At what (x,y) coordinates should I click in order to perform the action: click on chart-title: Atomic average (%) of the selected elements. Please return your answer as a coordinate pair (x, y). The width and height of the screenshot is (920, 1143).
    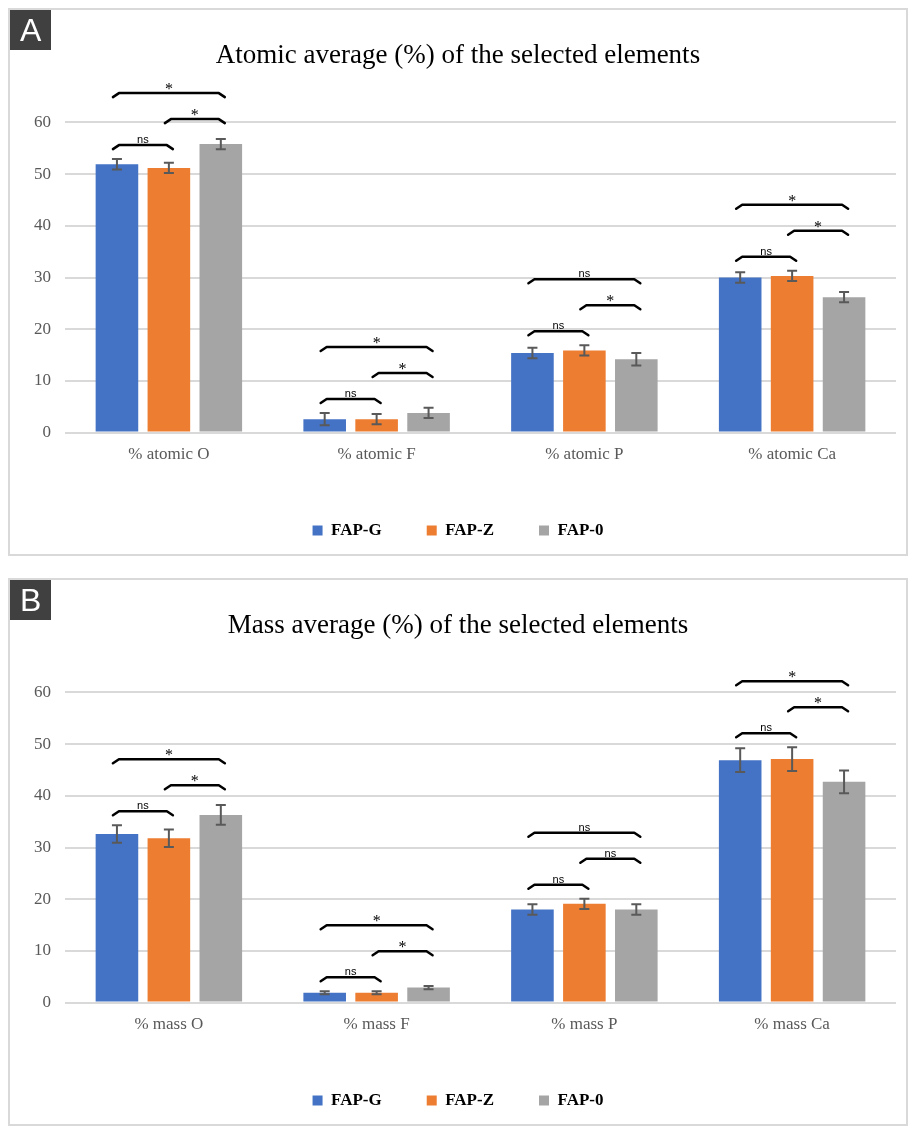
    Looking at the image, I should click on (458, 54).